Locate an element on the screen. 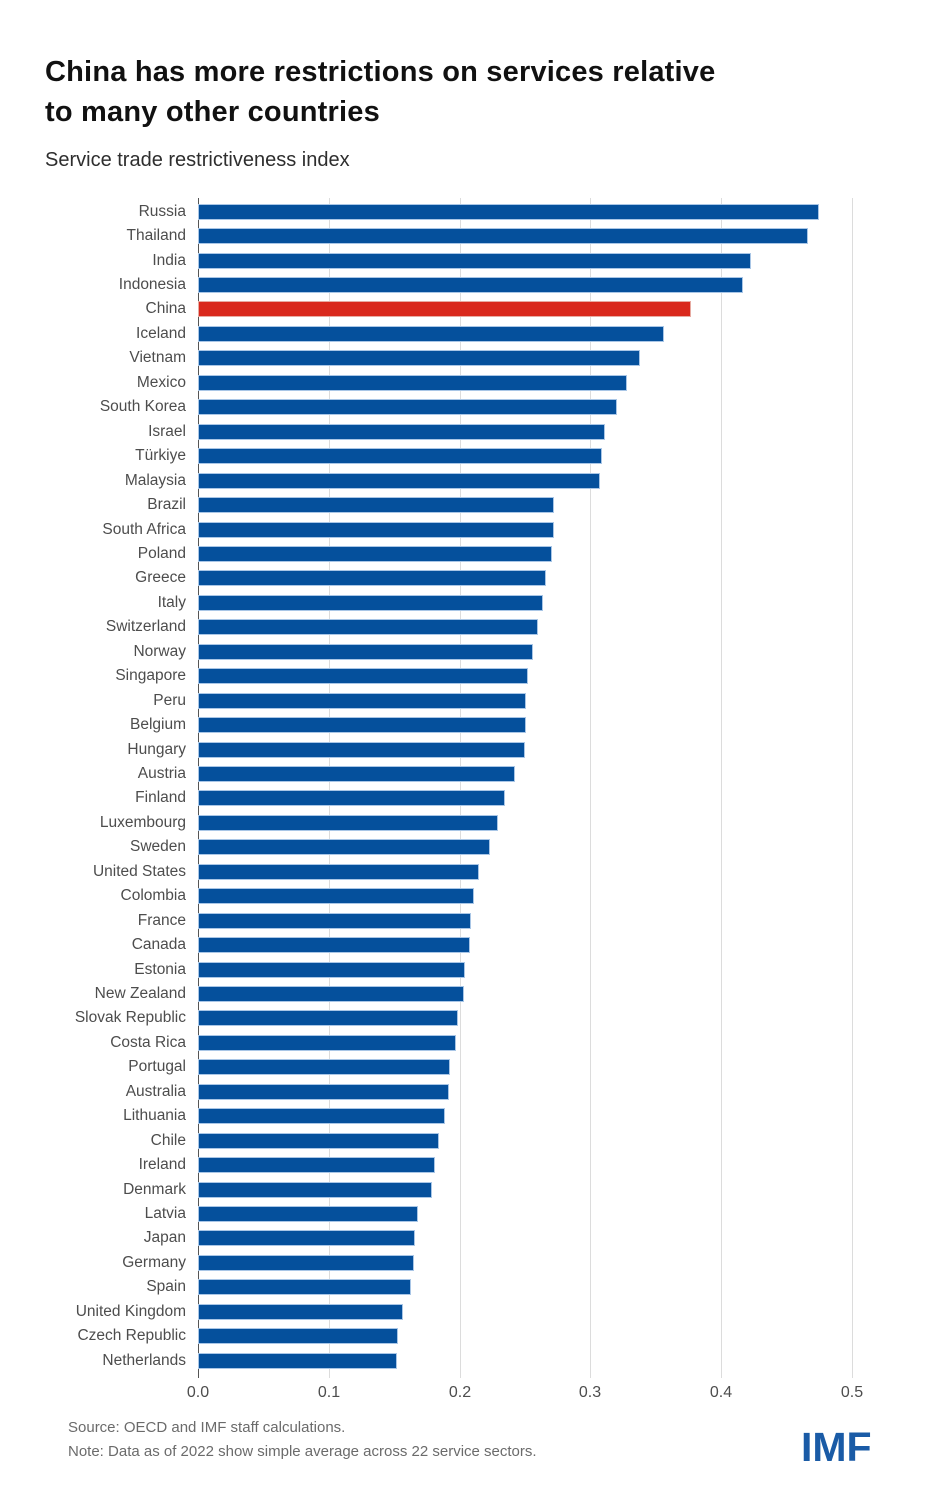  country-label-south-africa: South Africa is located at coordinates (144, 529).